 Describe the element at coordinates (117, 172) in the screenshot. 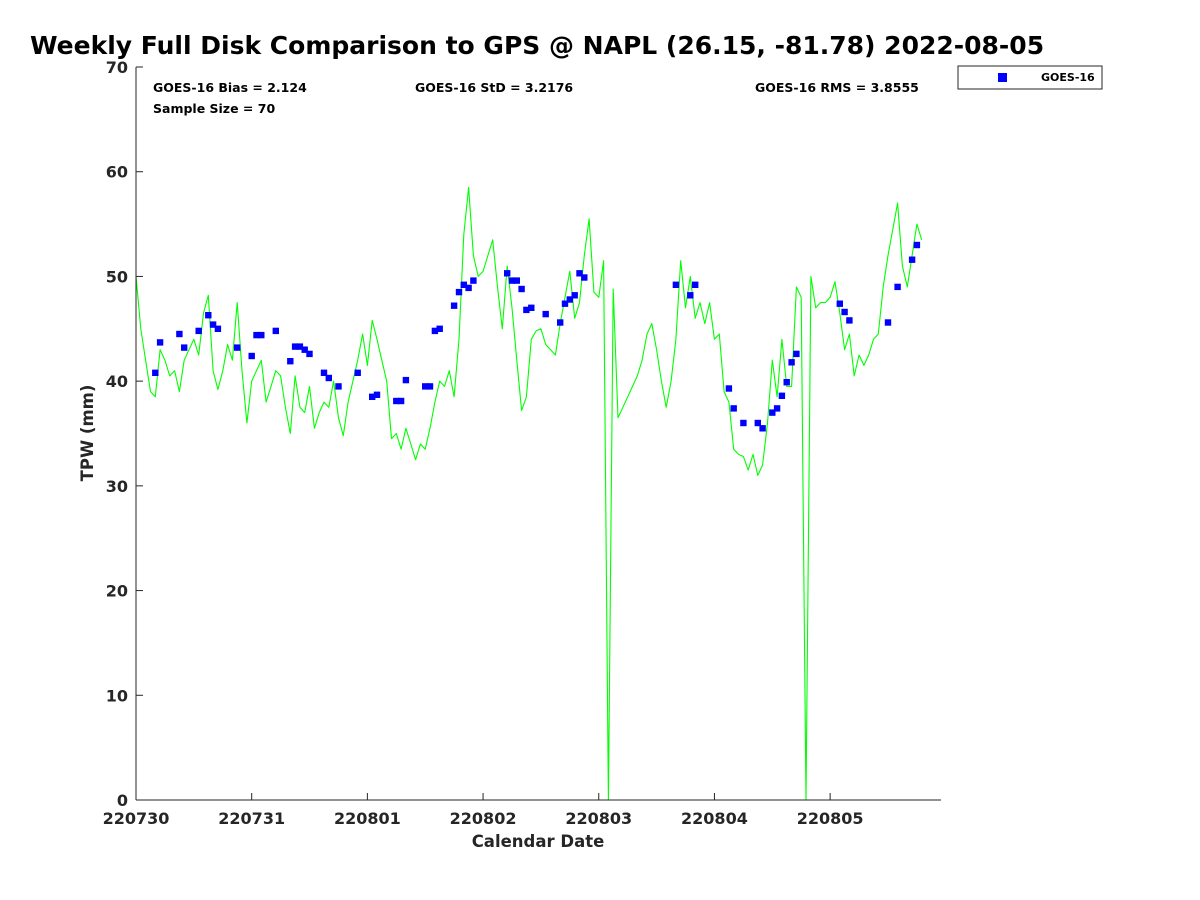

I see `y-tick-label: 60` at that location.